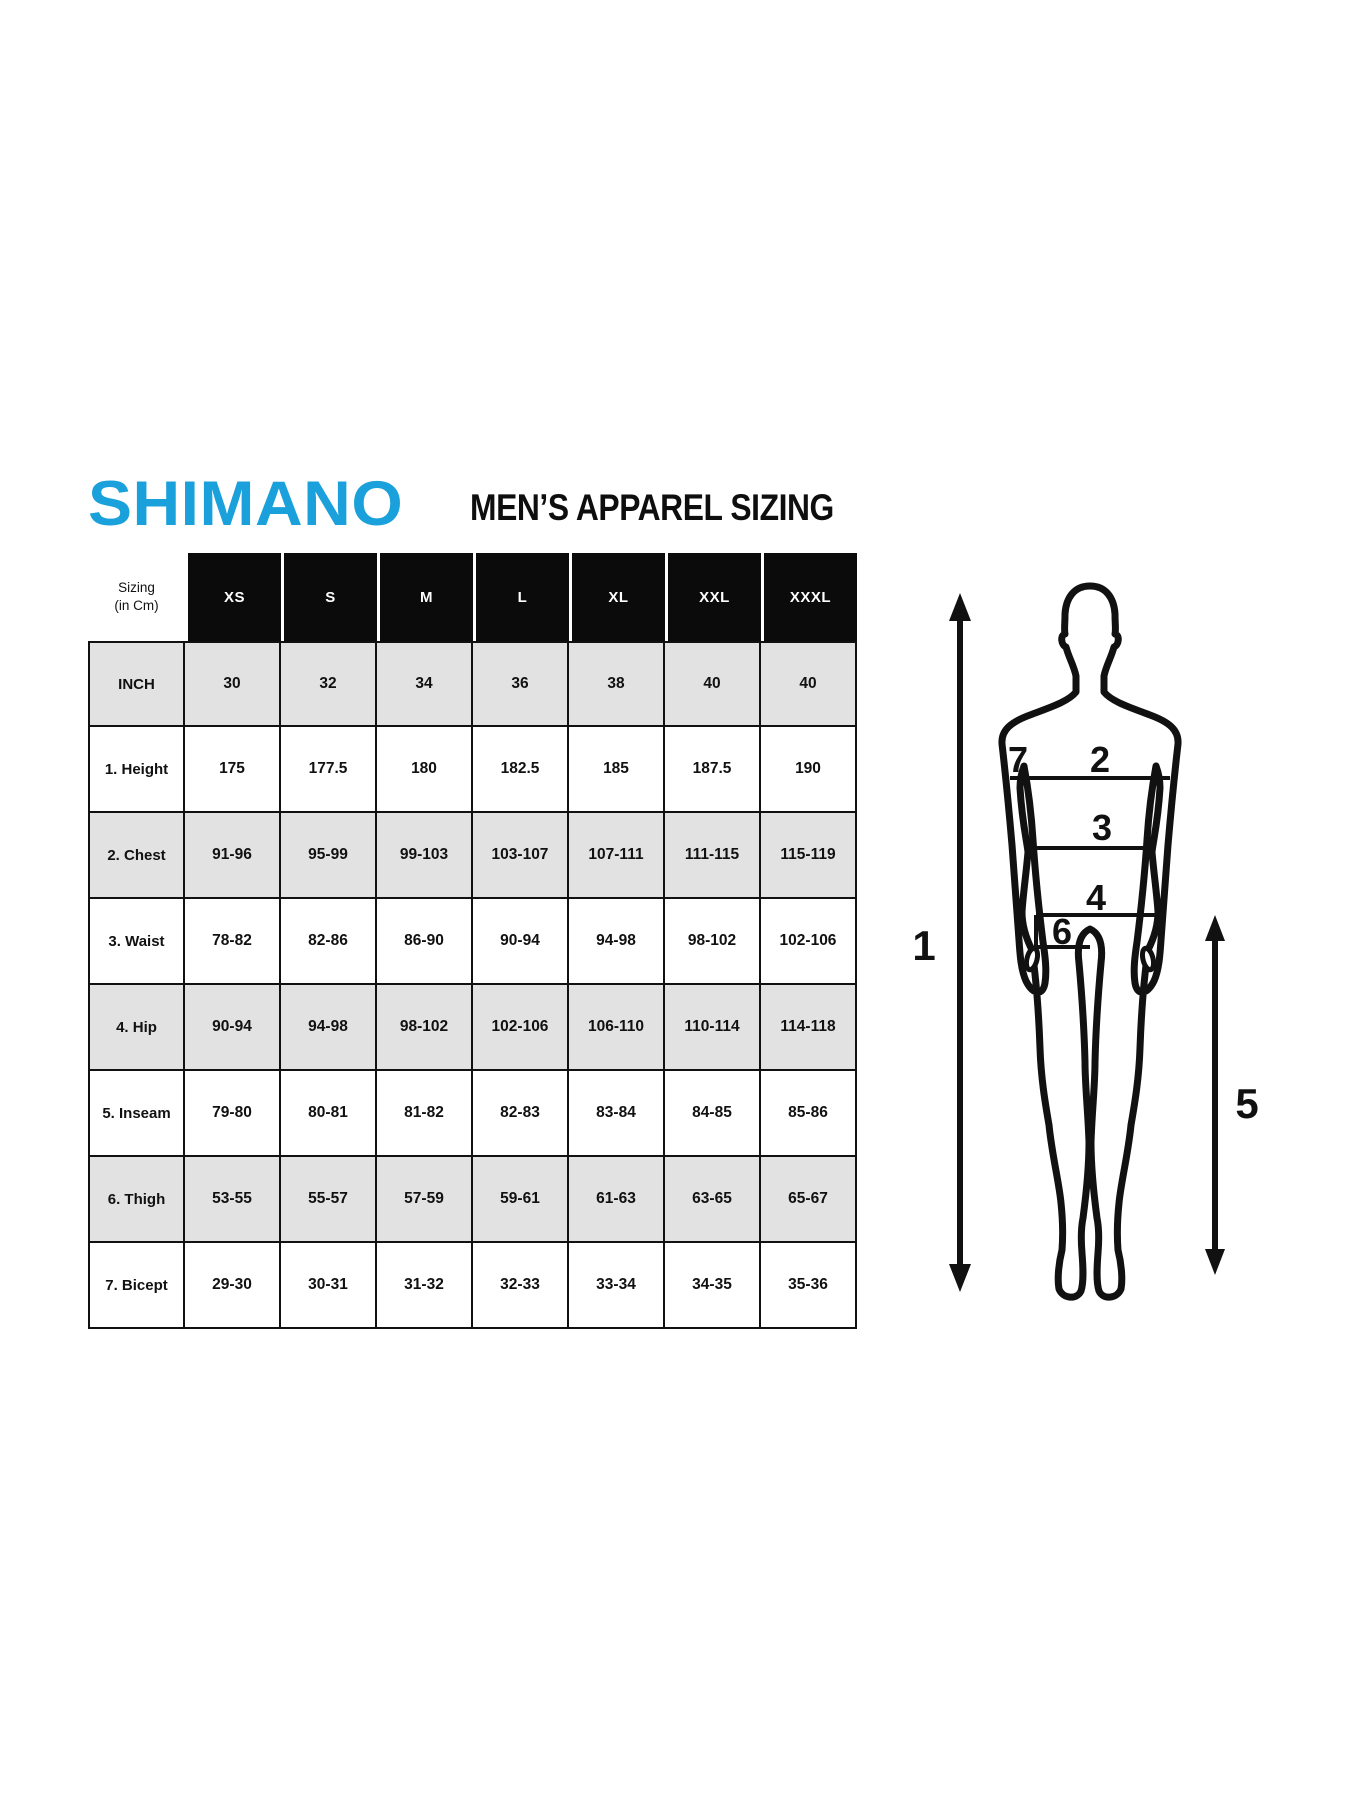 Image resolution: width=1350 pixels, height=1800 pixels. What do you see at coordinates (233, 942) in the screenshot?
I see `size-value-cell: 78-82` at bounding box center [233, 942].